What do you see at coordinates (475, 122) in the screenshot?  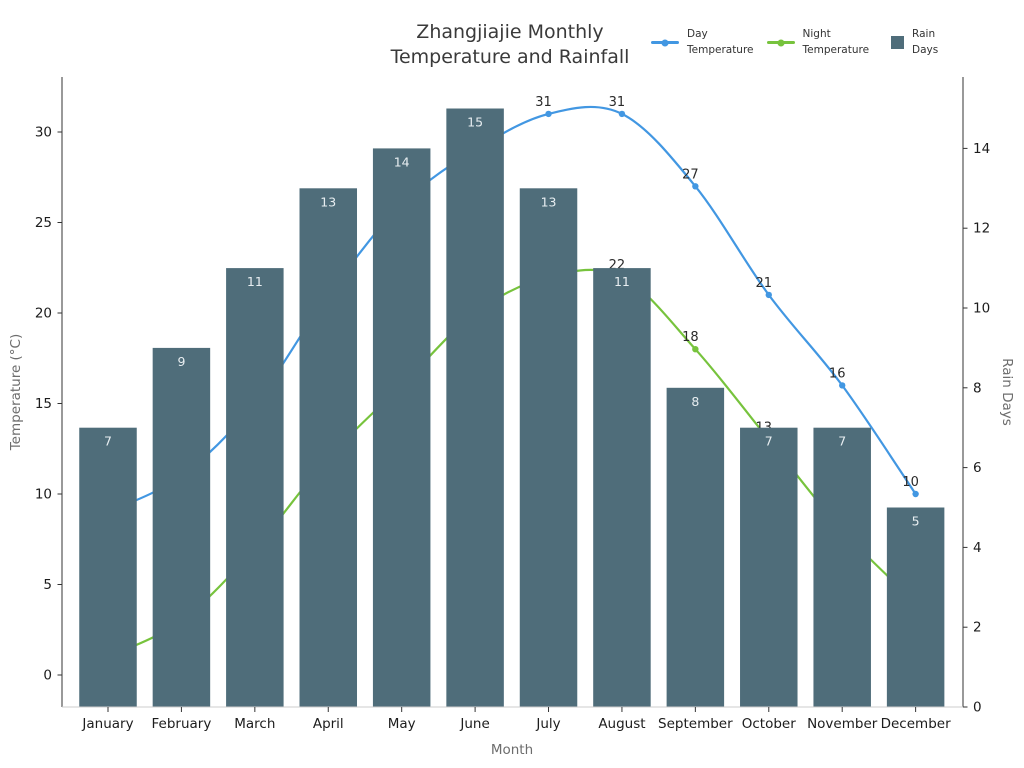 I see `rain-bar-label-june: 15` at bounding box center [475, 122].